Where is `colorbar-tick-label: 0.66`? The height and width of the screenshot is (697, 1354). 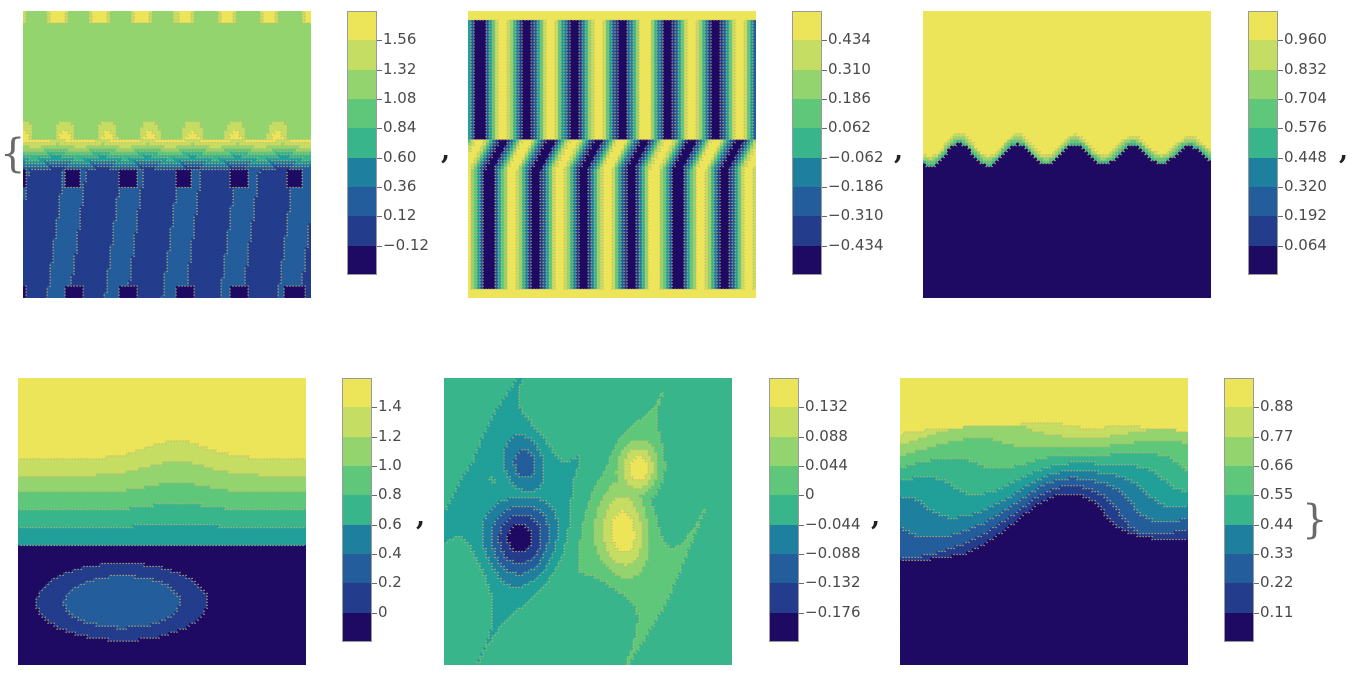 colorbar-tick-label: 0.66 is located at coordinates (1276, 465).